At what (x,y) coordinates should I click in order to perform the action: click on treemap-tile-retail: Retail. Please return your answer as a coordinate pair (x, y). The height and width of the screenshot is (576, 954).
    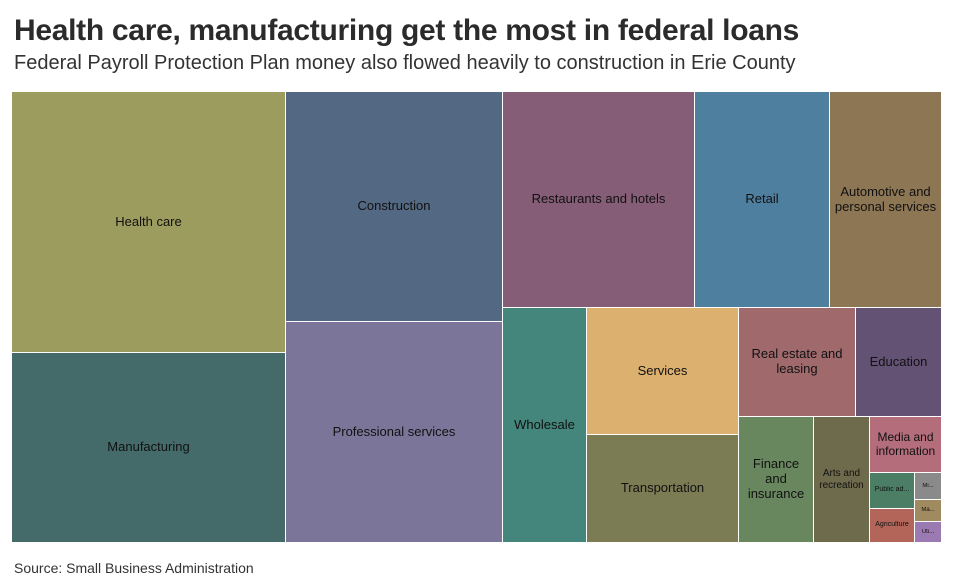
    Looking at the image, I should click on (762, 200).